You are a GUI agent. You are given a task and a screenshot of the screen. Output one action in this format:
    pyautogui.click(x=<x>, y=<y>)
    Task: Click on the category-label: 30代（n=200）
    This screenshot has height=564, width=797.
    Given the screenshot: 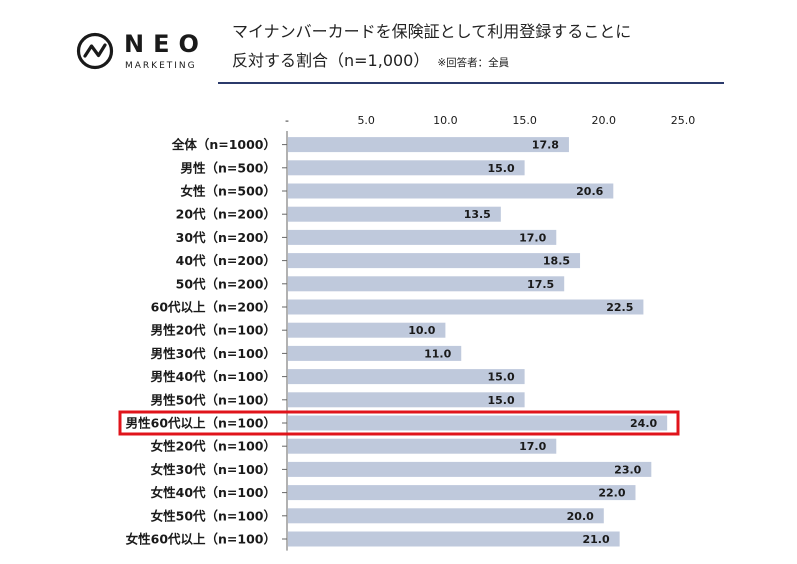 What is the action you would take?
    pyautogui.click(x=226, y=237)
    